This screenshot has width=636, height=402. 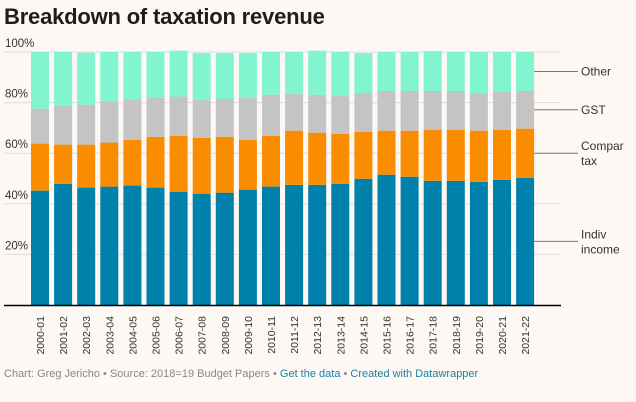 I want to click on x-tick-label: 2018-19, so click(x=457, y=335).